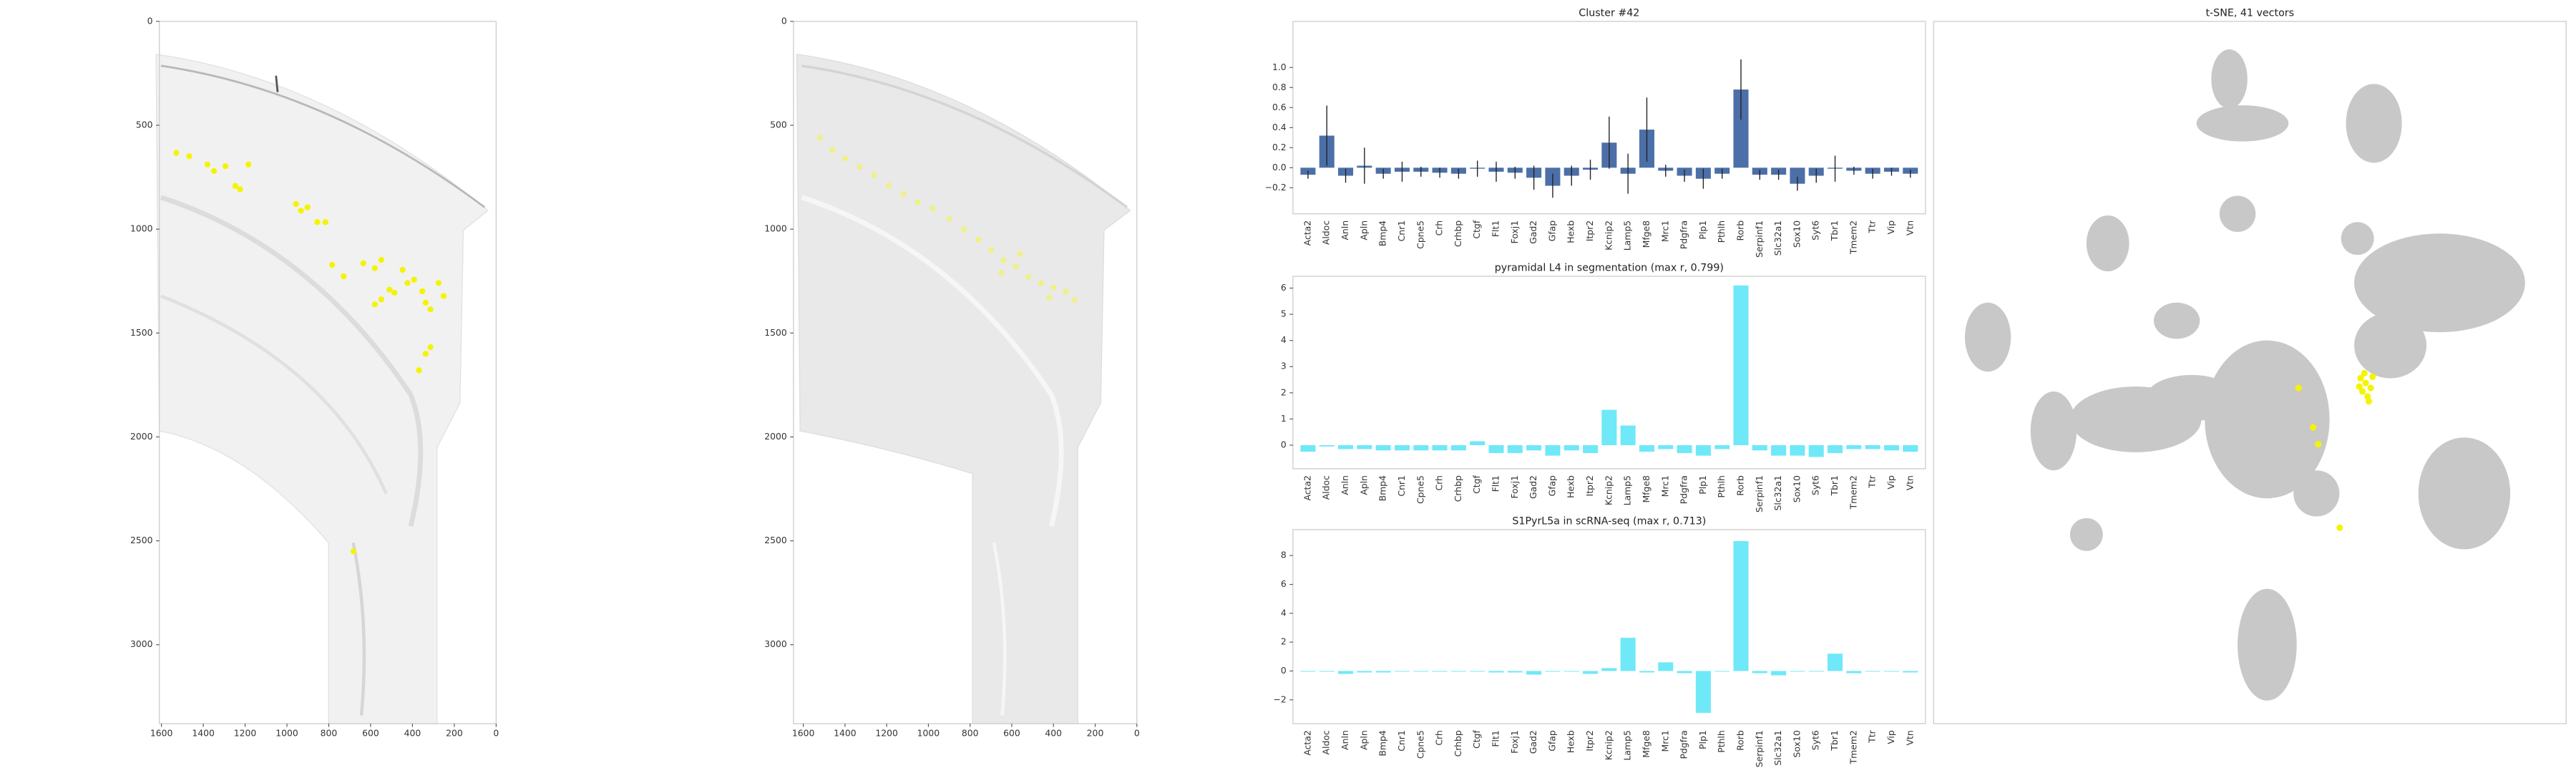 This screenshot has width=2576, height=773. What do you see at coordinates (775, 229) in the screenshot?
I see `y-tick-label: 1000` at bounding box center [775, 229].